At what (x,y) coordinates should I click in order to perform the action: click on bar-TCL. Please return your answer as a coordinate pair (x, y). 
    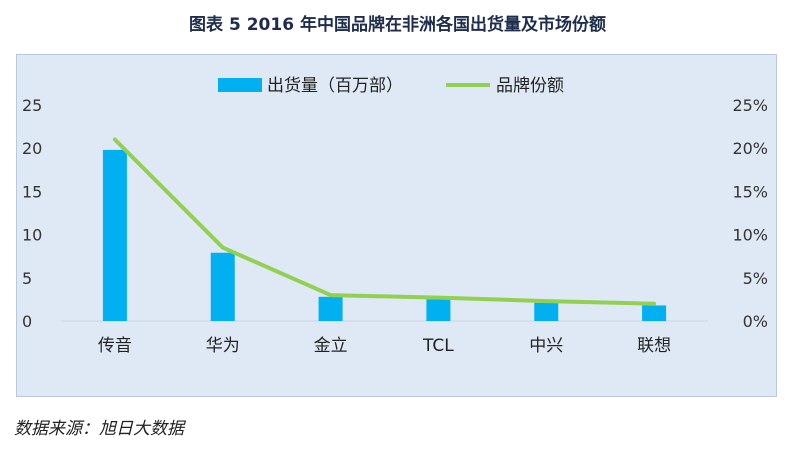
    Looking at the image, I should click on (438, 310).